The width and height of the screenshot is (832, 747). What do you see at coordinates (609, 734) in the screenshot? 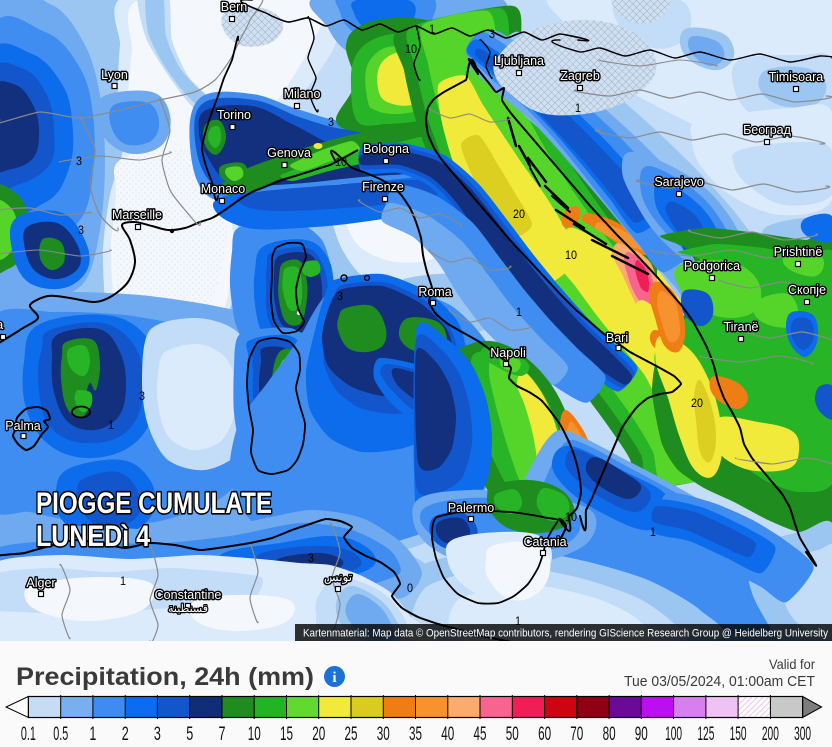
I see `svg-text: 80` at bounding box center [609, 734].